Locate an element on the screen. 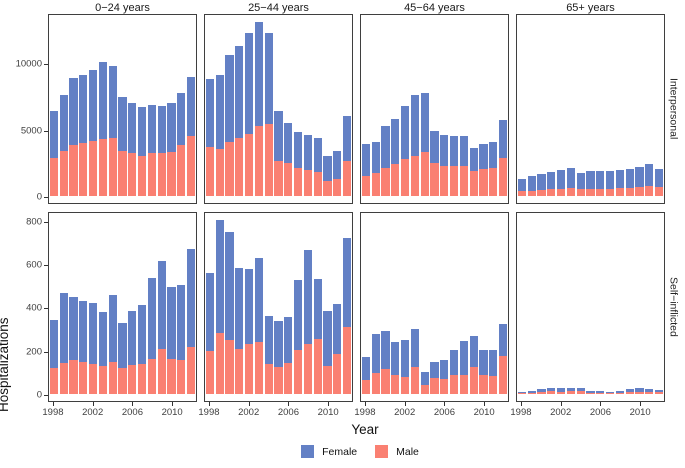  y-axis-self-inflicted: 0 200 400 600 800 is located at coordinates (31, 307).